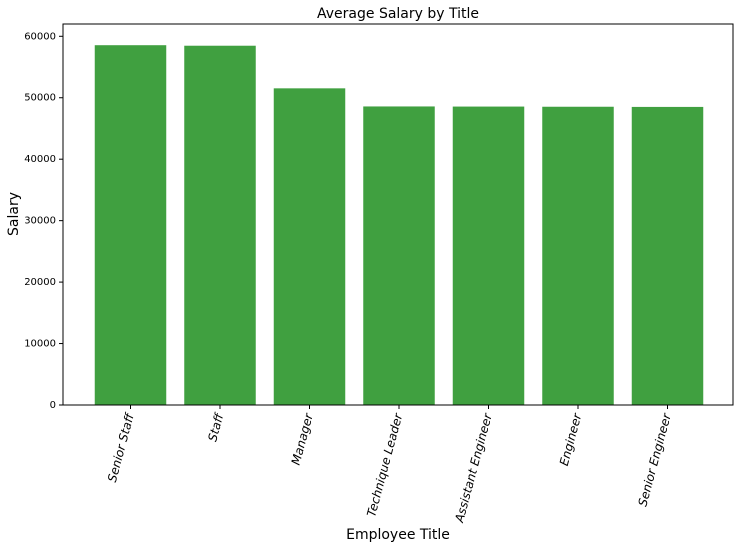 This screenshot has width=740, height=549. I want to click on bar-engineer, so click(578, 255).